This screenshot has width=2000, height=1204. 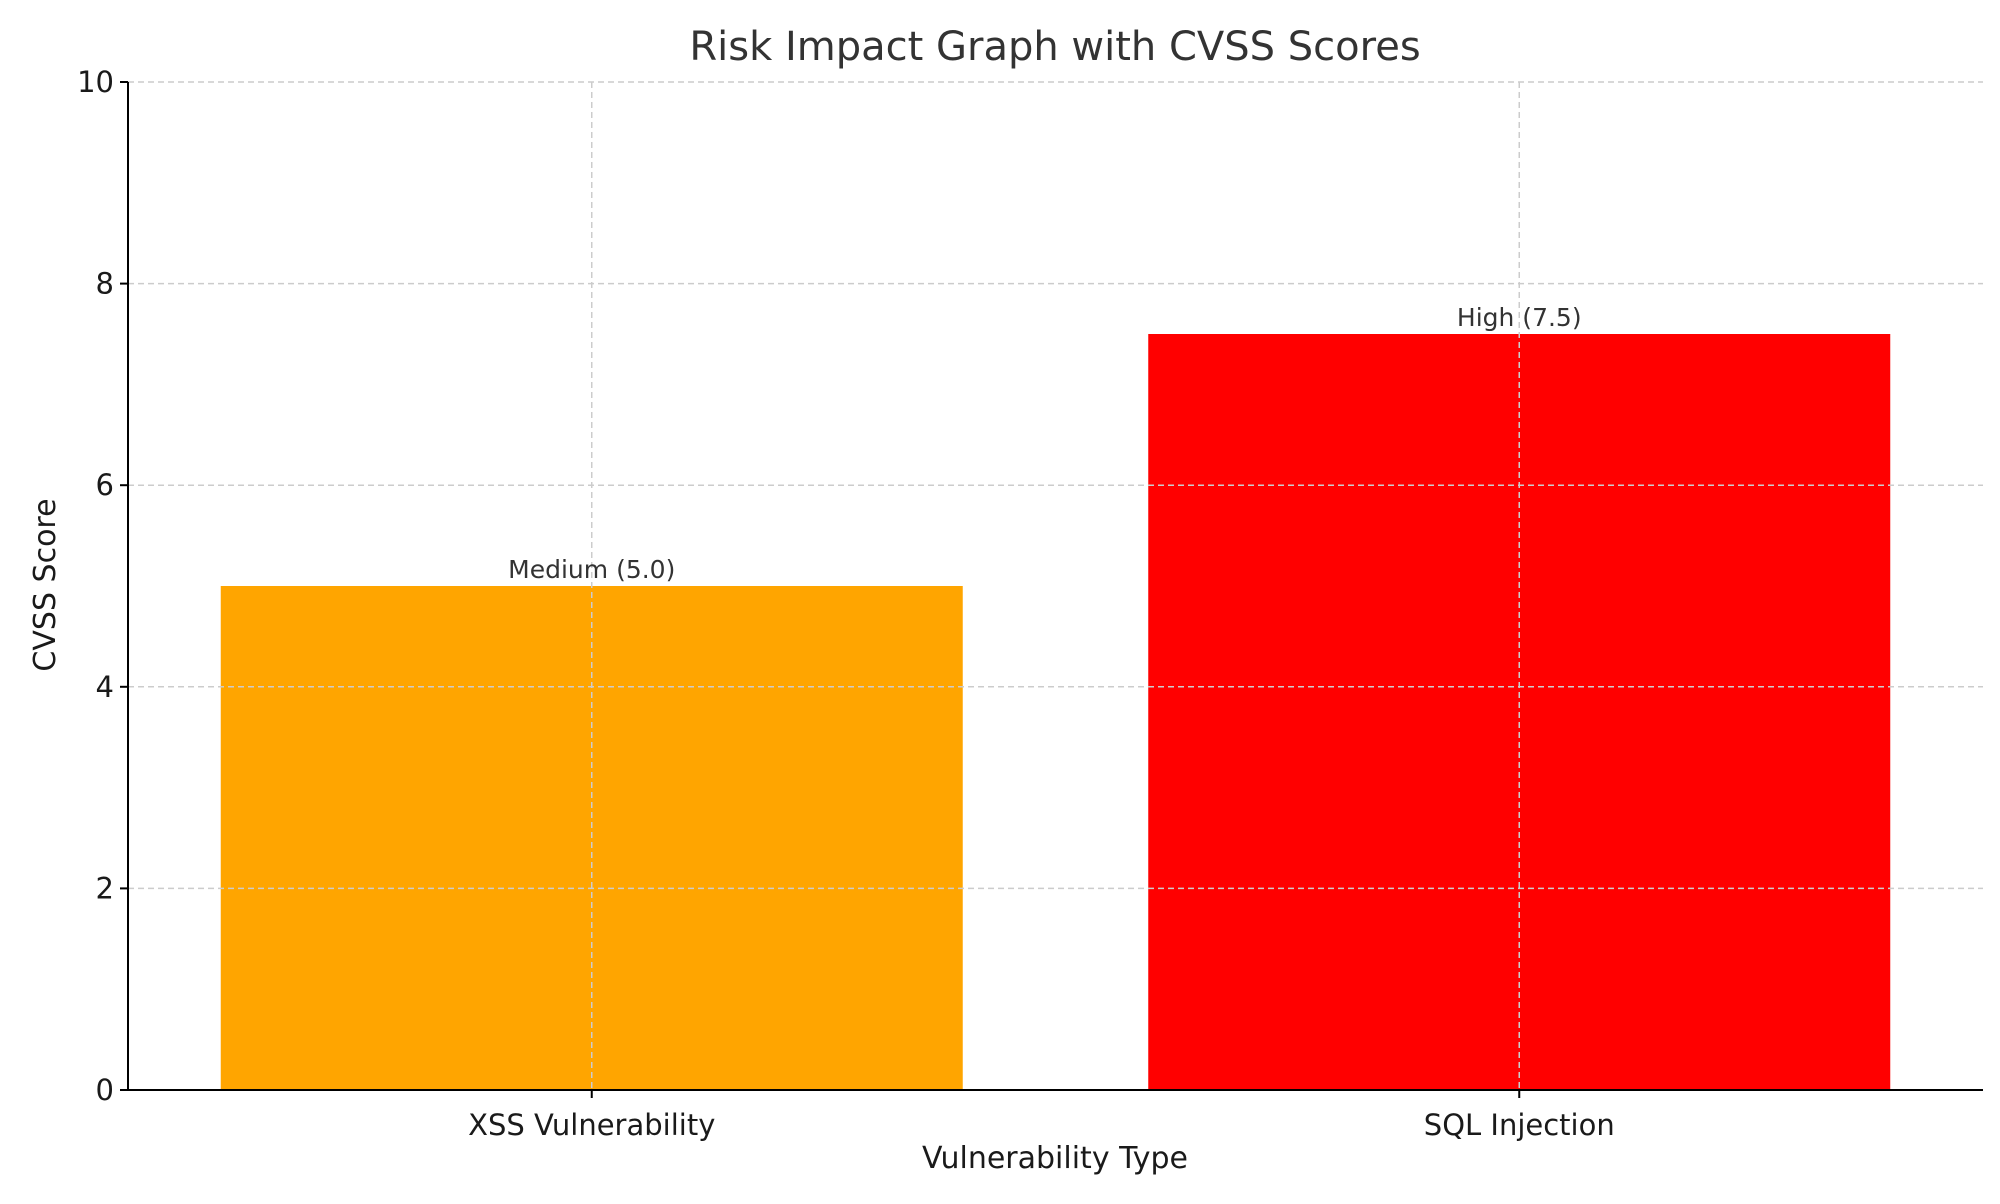 I want to click on x-tick-label-0: XSS Vulnerability, so click(x=591, y=1125).